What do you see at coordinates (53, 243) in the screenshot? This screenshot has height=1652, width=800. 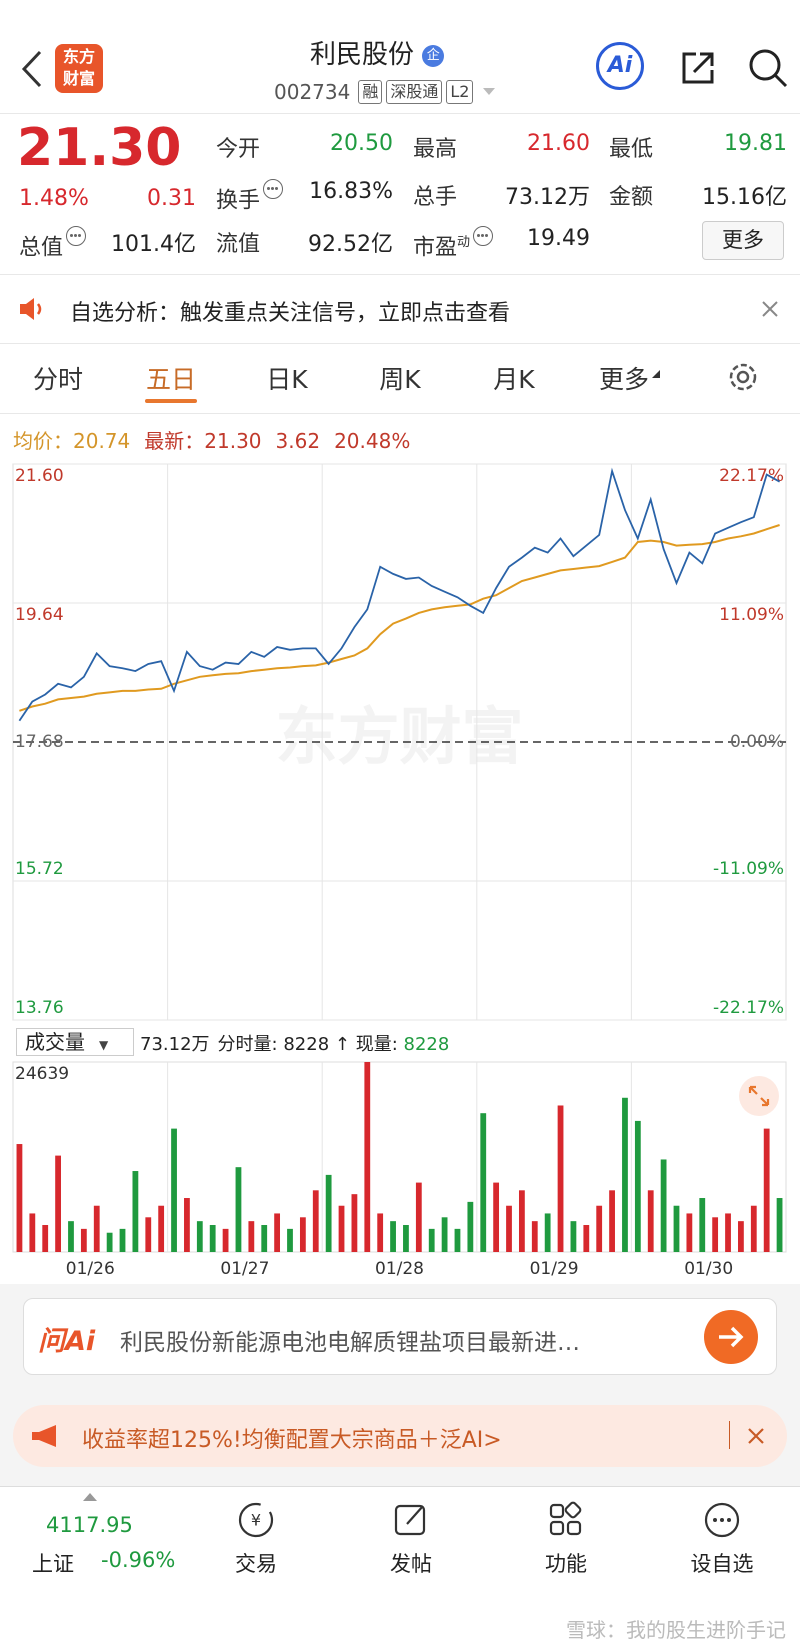 I see `field-label: 总值` at bounding box center [53, 243].